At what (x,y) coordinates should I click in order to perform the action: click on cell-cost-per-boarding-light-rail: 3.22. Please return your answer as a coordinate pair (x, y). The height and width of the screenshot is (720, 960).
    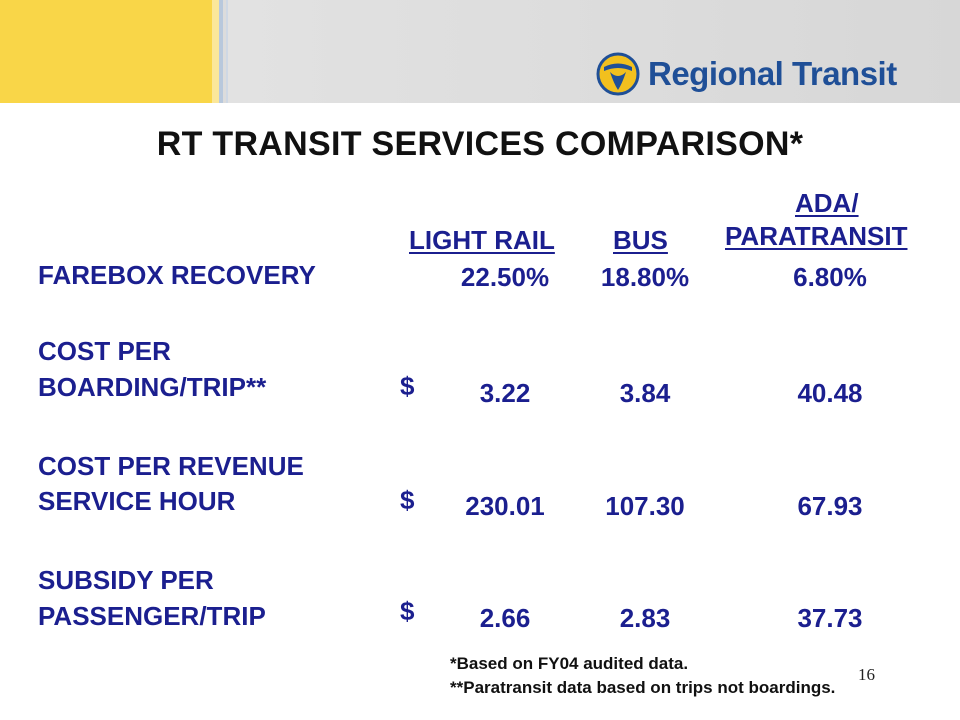
    Looking at the image, I should click on (505, 393).